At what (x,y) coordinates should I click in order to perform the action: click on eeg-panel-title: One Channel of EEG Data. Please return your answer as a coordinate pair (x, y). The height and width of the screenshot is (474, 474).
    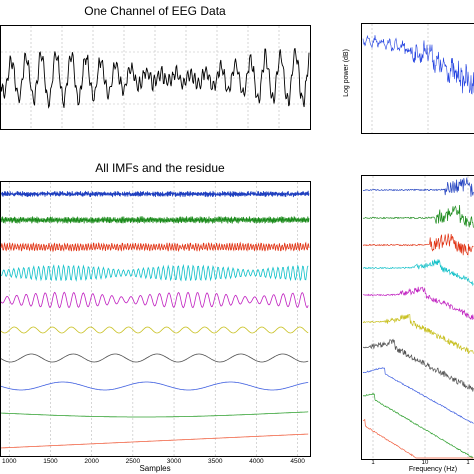
    Looking at the image, I should click on (155, 11).